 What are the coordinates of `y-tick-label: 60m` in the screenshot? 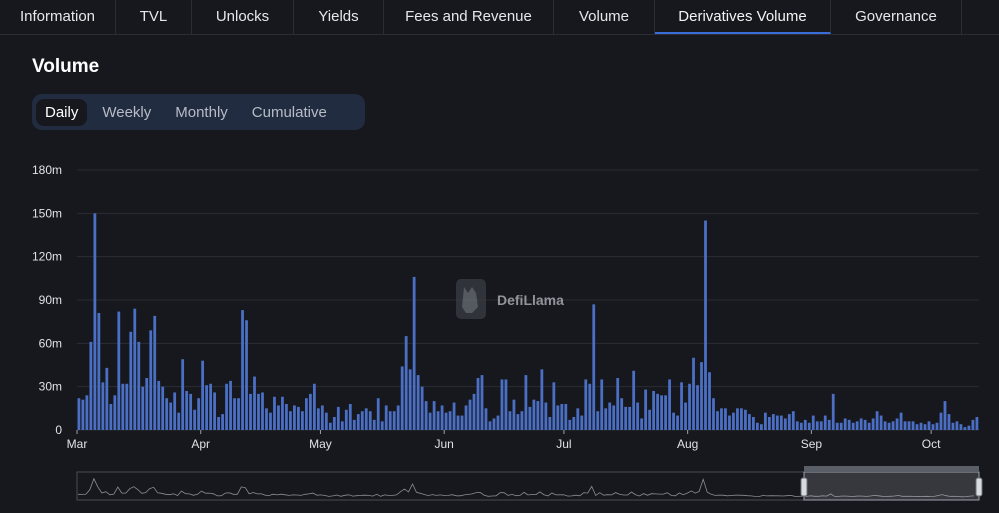 It's located at (50, 343).